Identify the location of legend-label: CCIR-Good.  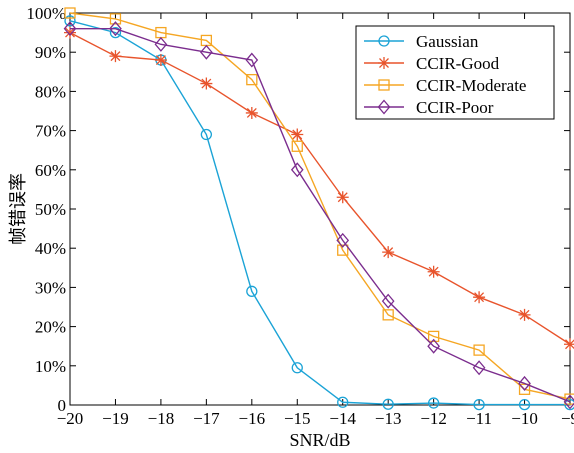
(458, 63).